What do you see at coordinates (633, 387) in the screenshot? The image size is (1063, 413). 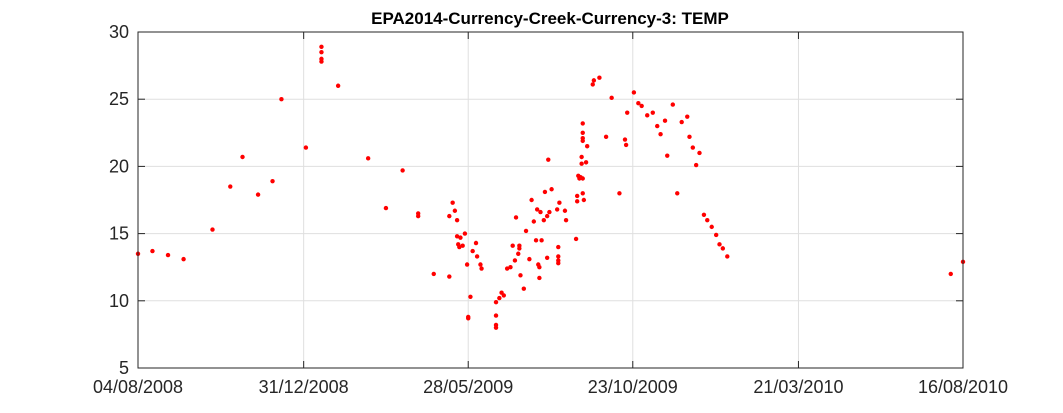 I see `x-tick-label: 23/10/2009` at bounding box center [633, 387].